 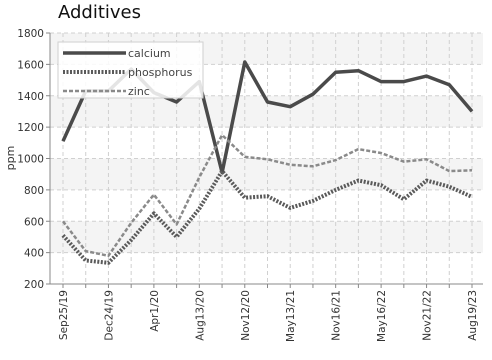 What do you see at coordinates (246, 315) in the screenshot?
I see `x-tick-label: Nov12/20` at bounding box center [246, 315].